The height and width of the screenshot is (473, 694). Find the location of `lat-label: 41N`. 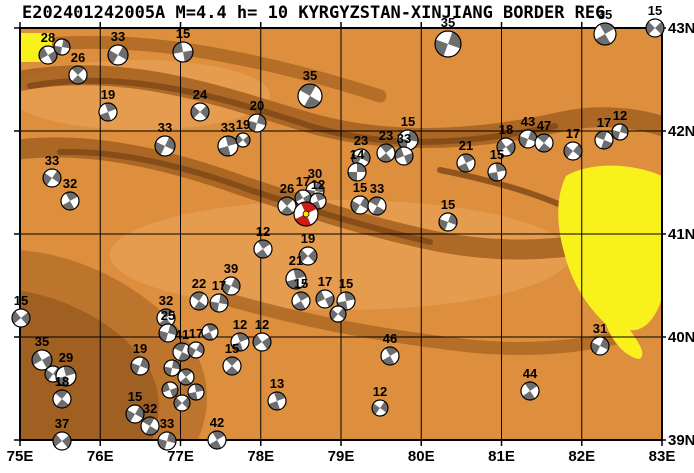

lat-label: 41N is located at coordinates (681, 234).